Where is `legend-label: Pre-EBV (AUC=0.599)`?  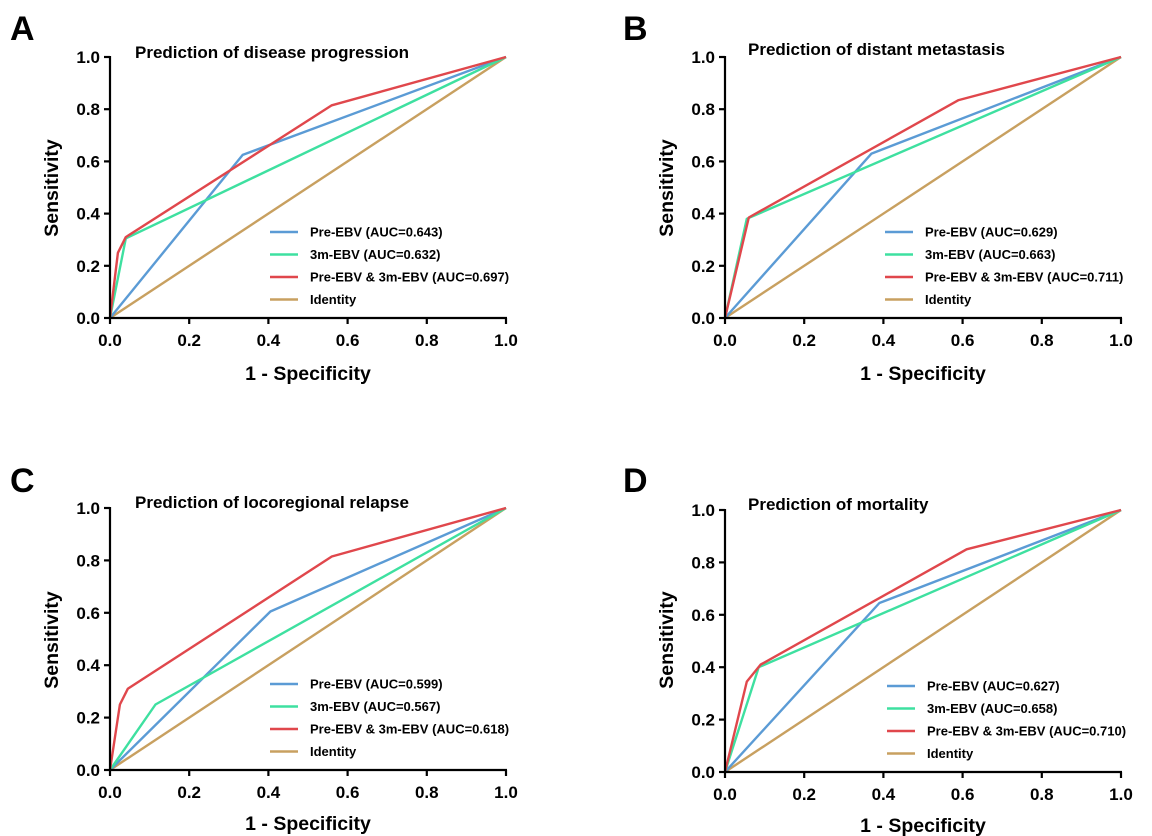 legend-label: Pre-EBV (AUC=0.599) is located at coordinates (376, 684).